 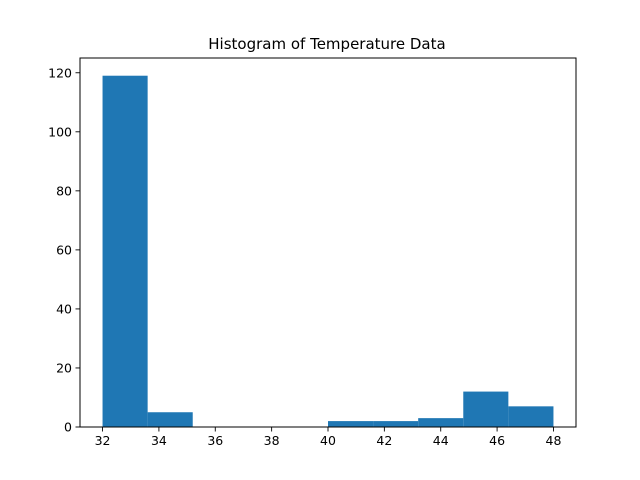 What do you see at coordinates (64, 308) in the screenshot?
I see `y-tick-label: 40` at bounding box center [64, 308].